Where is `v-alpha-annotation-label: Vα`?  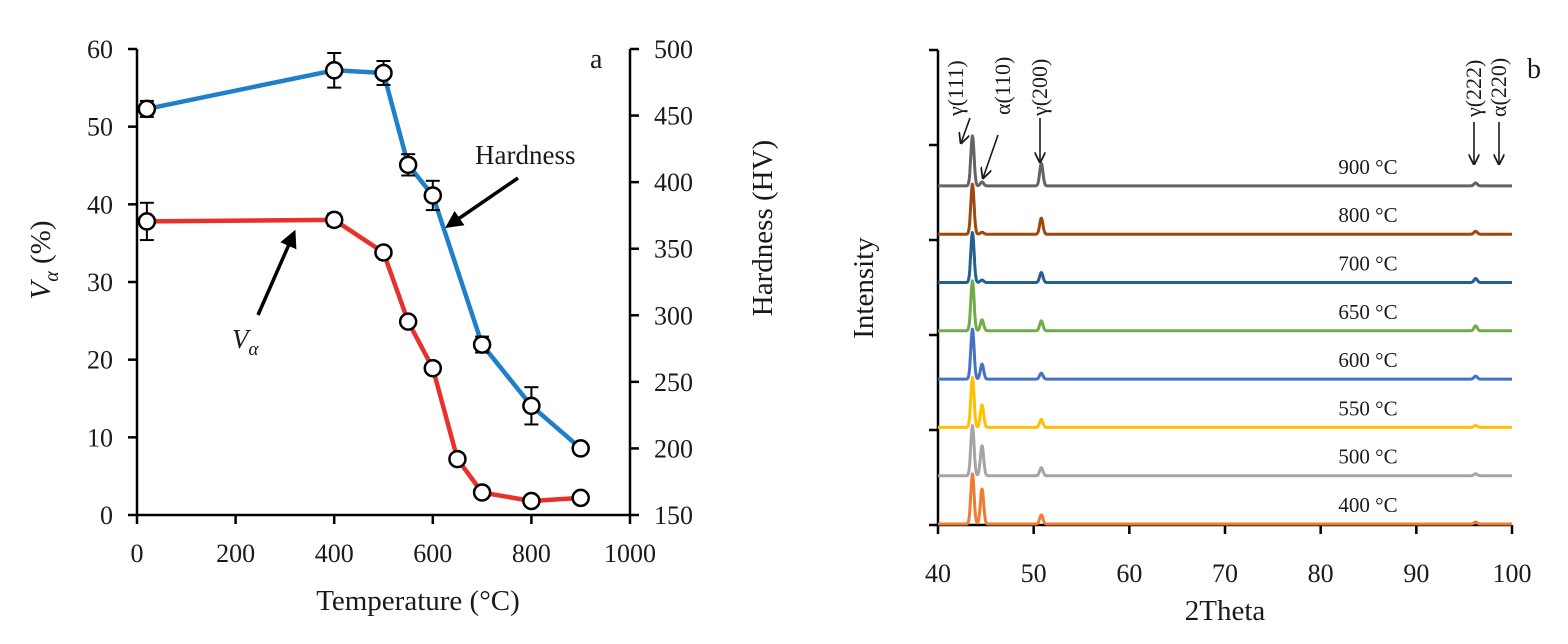
v-alpha-annotation-label: Vα is located at coordinates (246, 342).